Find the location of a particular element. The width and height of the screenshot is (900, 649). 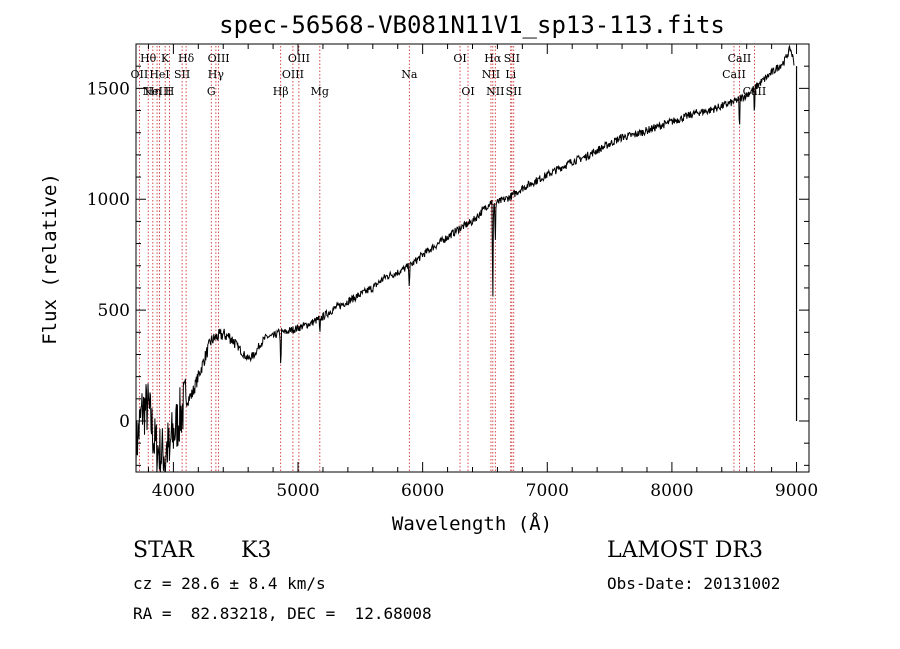

line-marker-label: OII is located at coordinates (140, 74).